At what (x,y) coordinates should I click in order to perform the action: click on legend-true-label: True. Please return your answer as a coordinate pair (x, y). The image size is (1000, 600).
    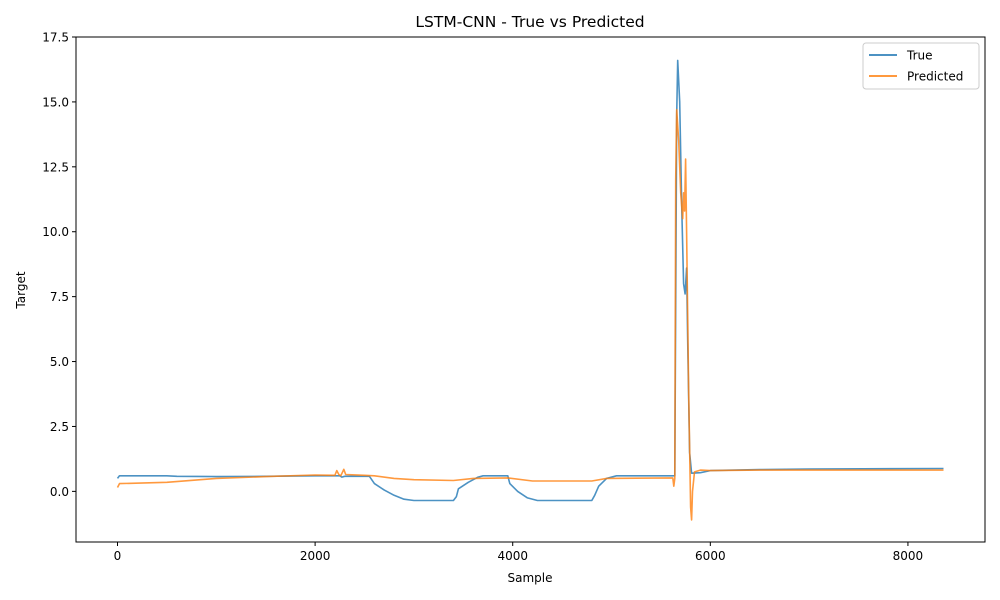
    Looking at the image, I should click on (919, 56).